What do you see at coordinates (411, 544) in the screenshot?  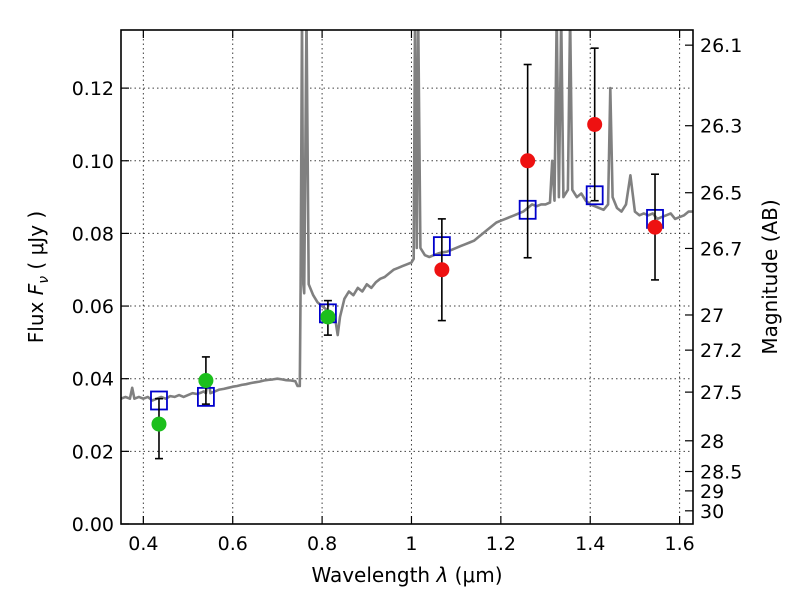 I see `x-tick-label: 1` at bounding box center [411, 544].